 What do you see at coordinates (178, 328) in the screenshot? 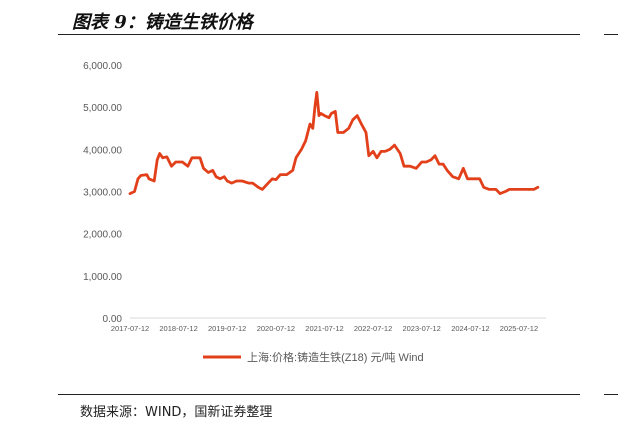
I see `x-tick-label: 2018-07-12` at bounding box center [178, 328].